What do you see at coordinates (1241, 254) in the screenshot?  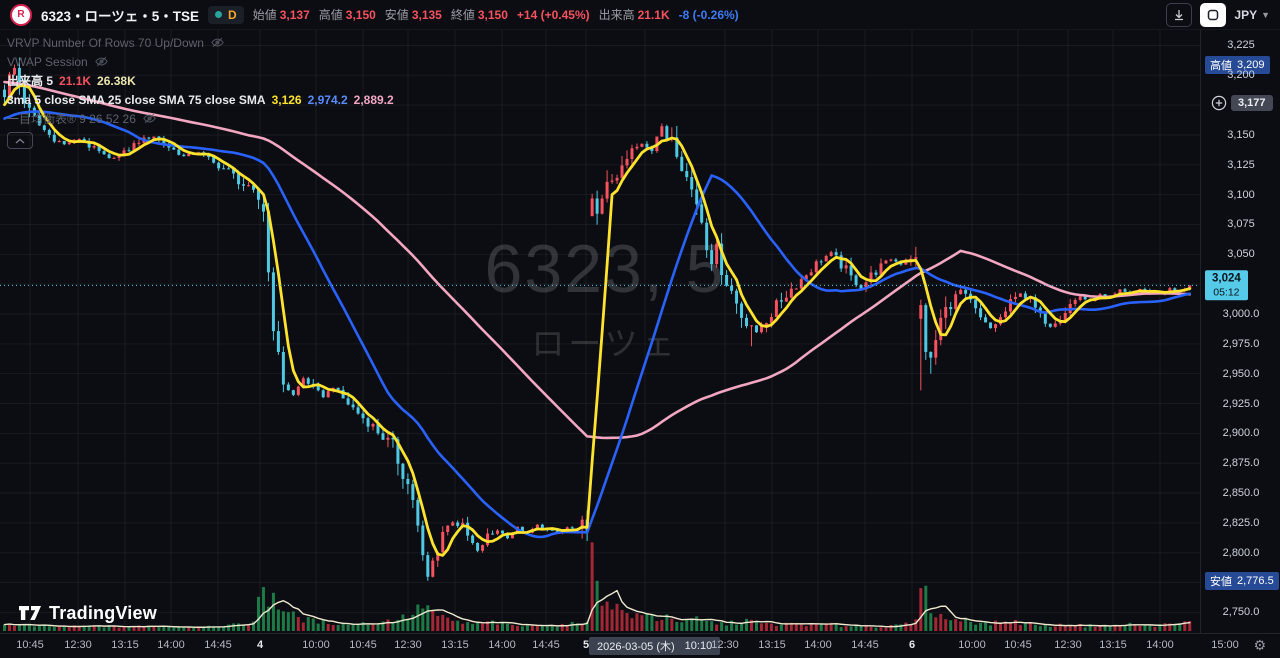 I see `price-tick-label: 3,050` at bounding box center [1241, 254].